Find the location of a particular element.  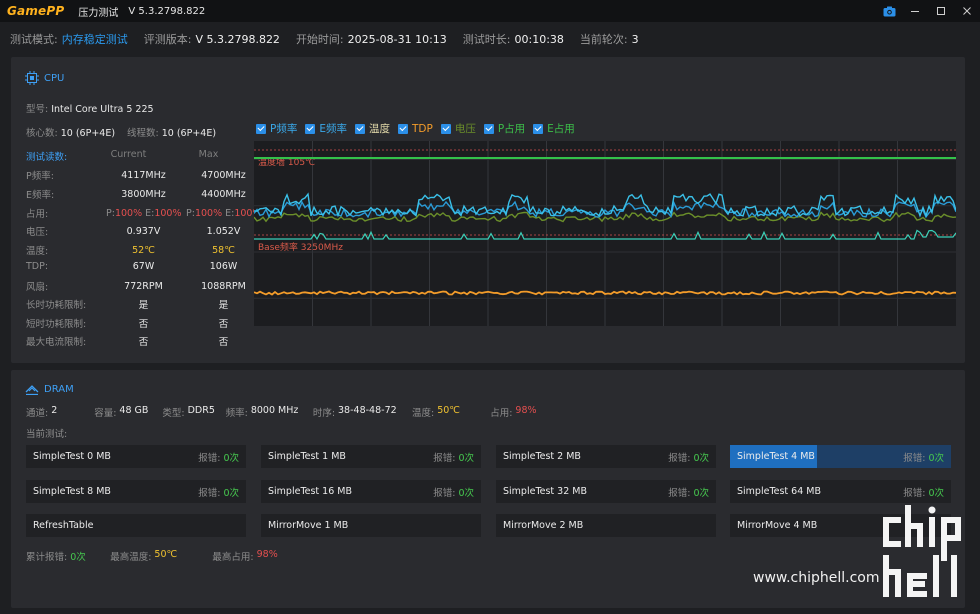

title-bar: GamePP 压力测试 V 5.3.2798.822 is located at coordinates (490, 11).